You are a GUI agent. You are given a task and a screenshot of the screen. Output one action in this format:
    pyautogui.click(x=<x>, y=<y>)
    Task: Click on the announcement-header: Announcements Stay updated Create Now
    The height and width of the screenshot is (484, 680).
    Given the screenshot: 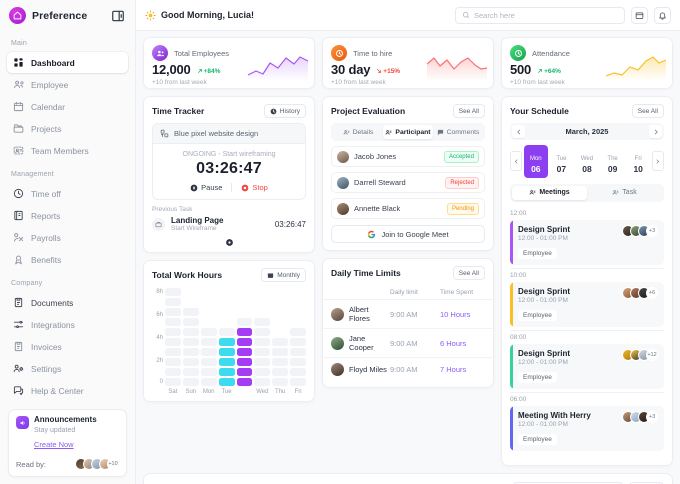 What is the action you would take?
    pyautogui.click(x=67, y=433)
    